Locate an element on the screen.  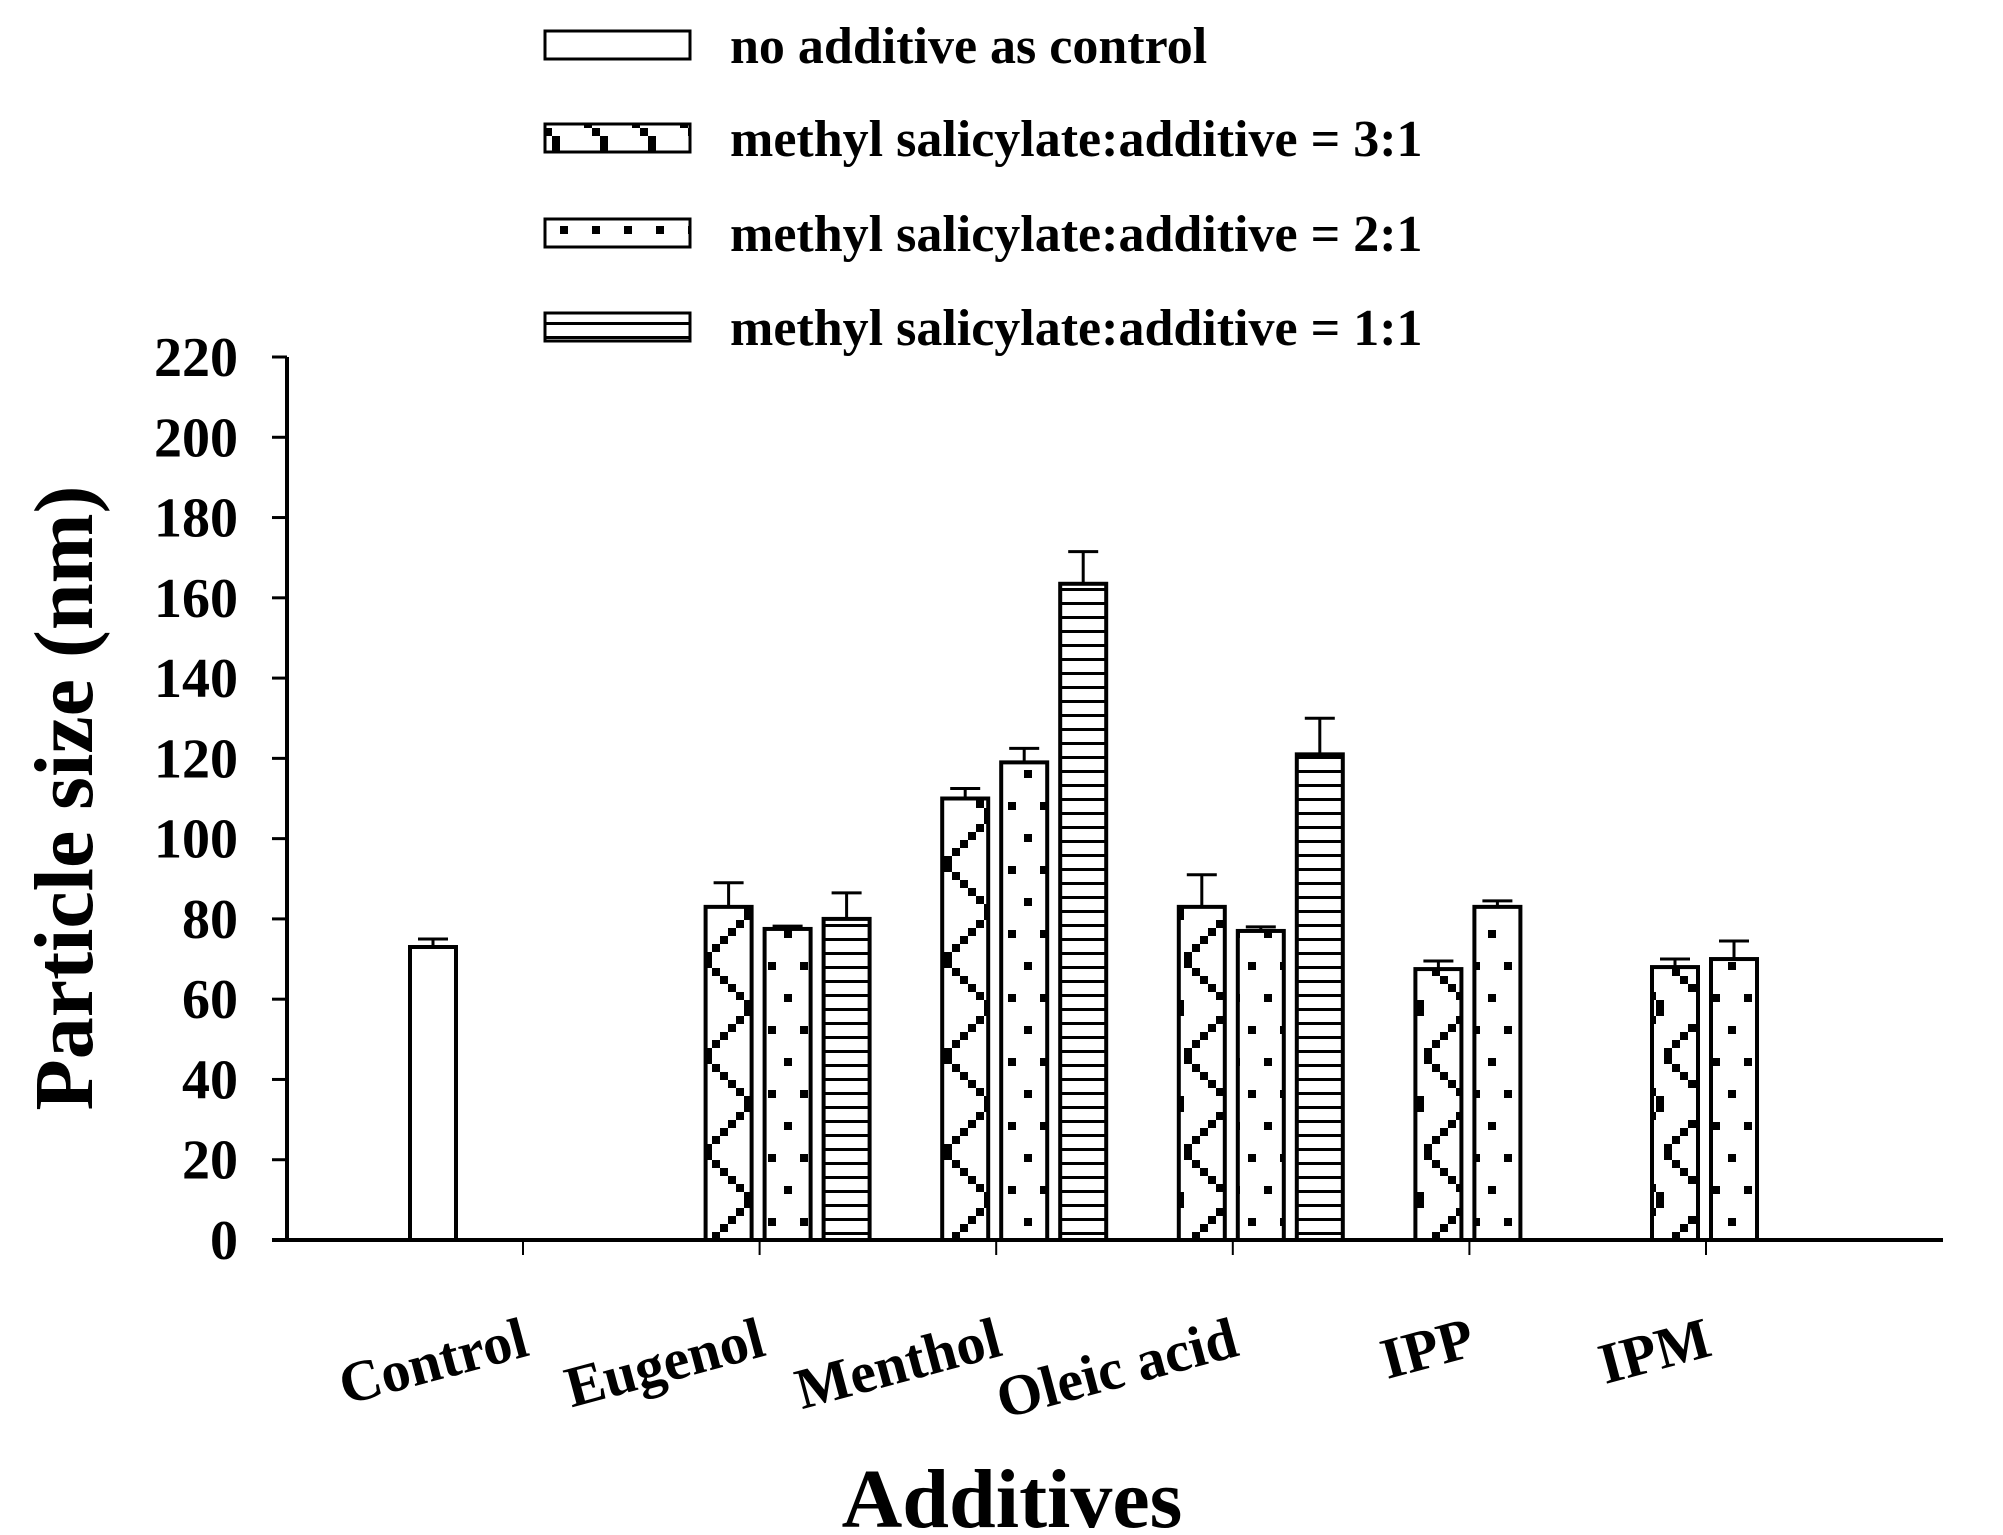
x-tick-label: IPM is located at coordinates (1655, 1351).